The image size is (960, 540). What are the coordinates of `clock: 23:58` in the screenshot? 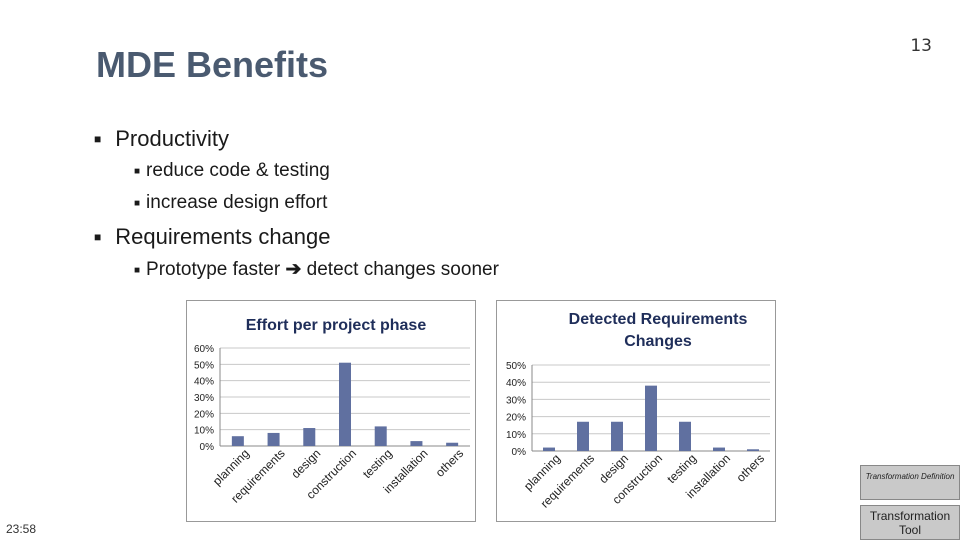 It's located at (21, 529).